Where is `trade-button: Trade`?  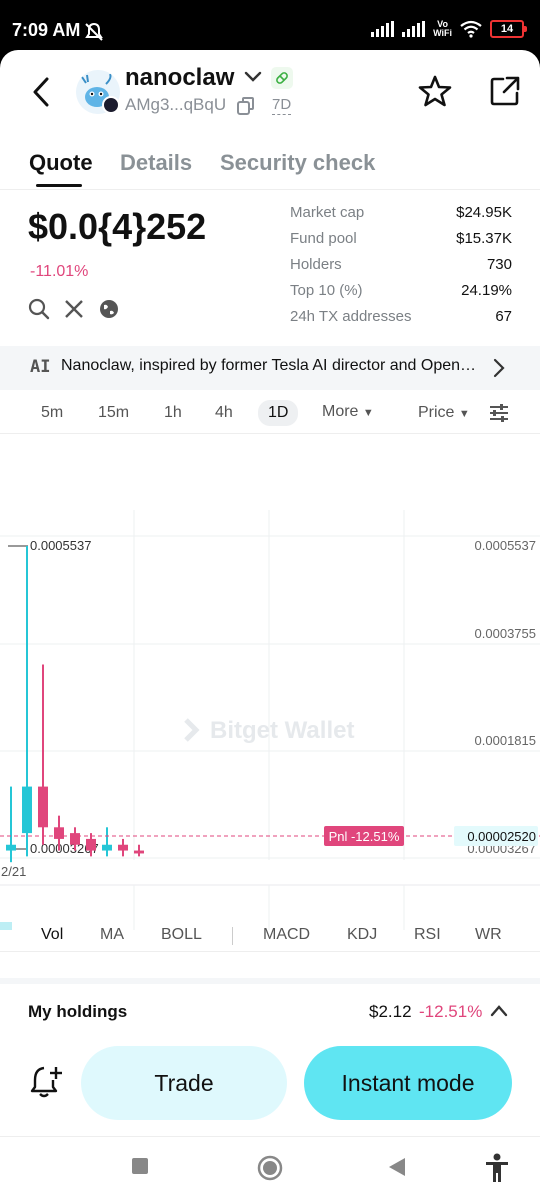
trade-button: Trade is located at coordinates (184, 1083).